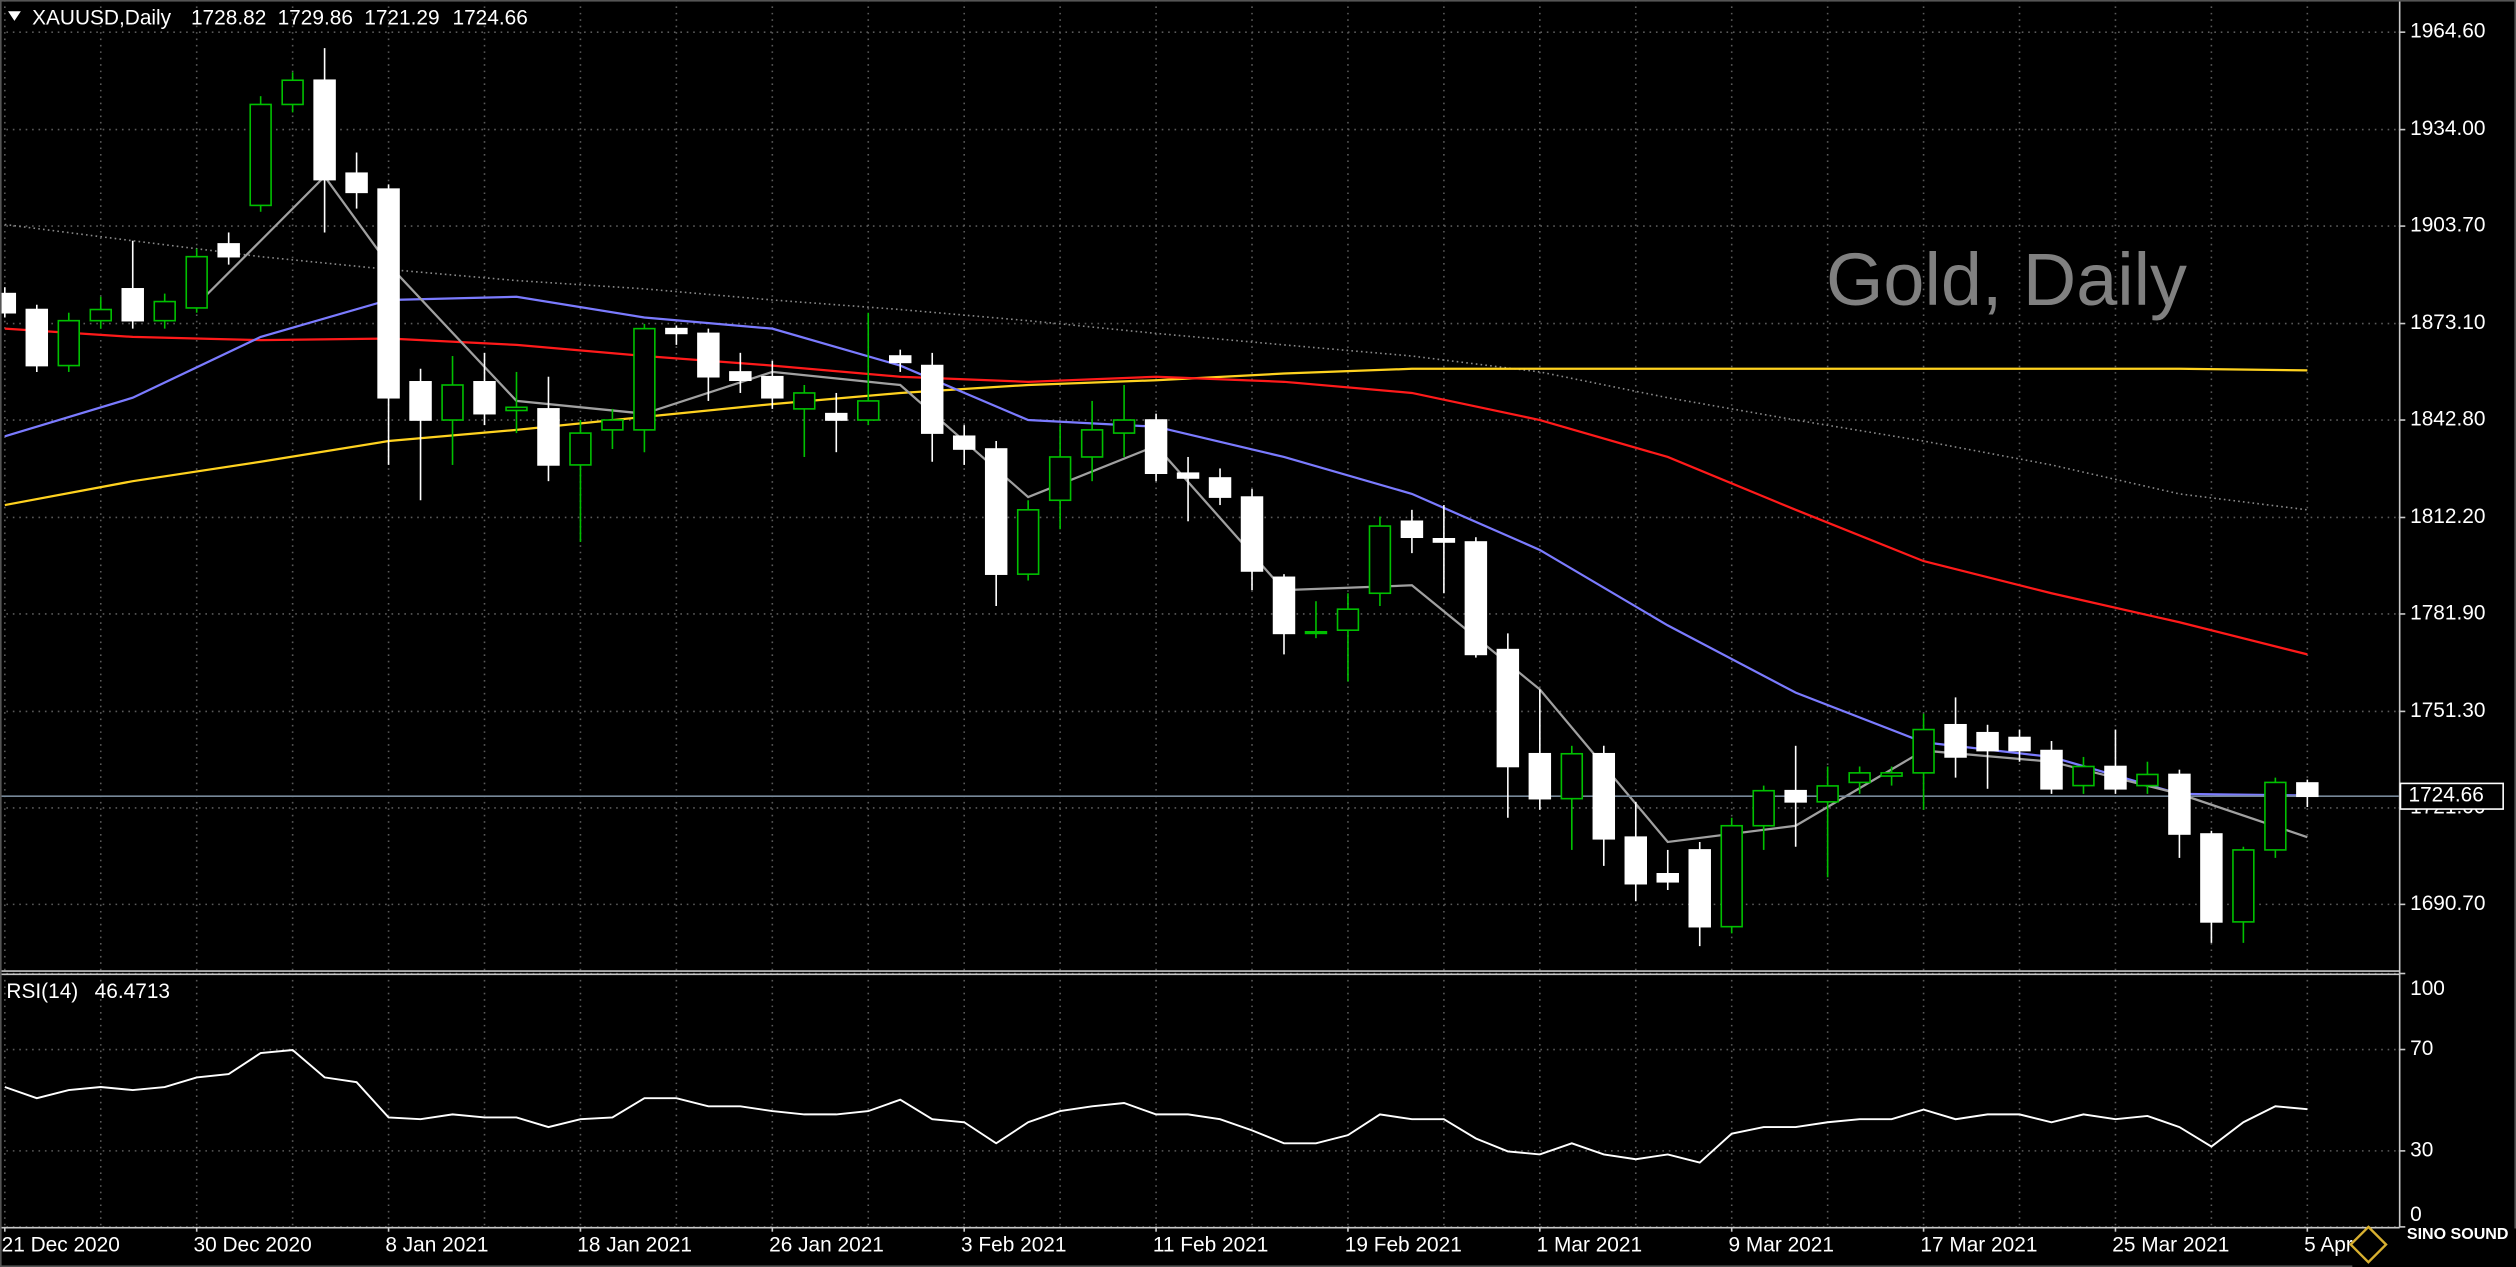 This screenshot has width=2516, height=1267. What do you see at coordinates (1589, 1245) in the screenshot?
I see `x-tick-label: 1 Mar 2021` at bounding box center [1589, 1245].